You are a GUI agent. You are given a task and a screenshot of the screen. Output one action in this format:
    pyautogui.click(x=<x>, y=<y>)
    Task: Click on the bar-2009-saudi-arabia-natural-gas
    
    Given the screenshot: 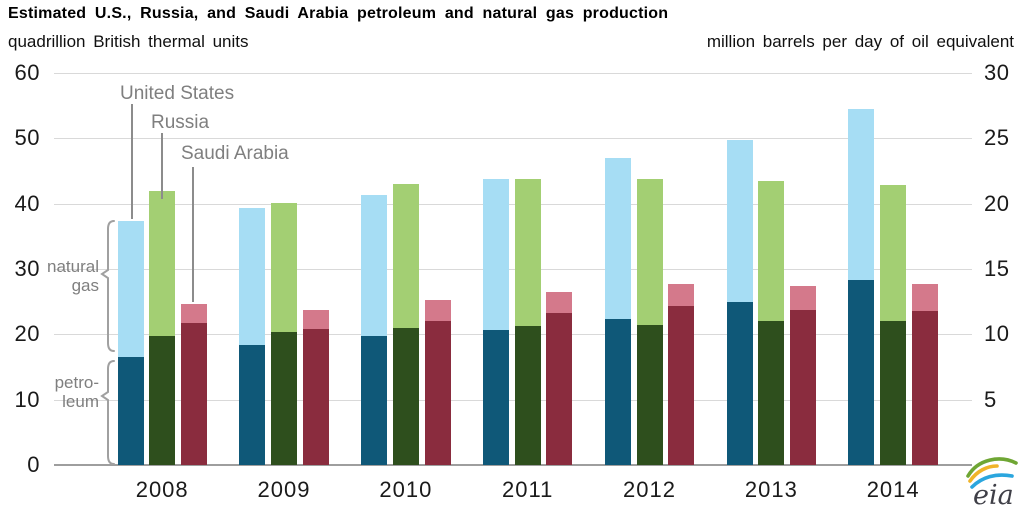 What is the action you would take?
    pyautogui.click(x=315, y=319)
    